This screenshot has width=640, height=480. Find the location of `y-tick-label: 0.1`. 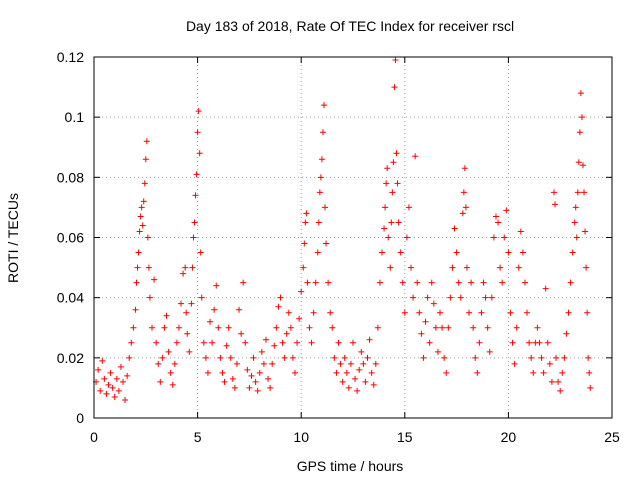

y-tick-label: 0.1 is located at coordinates (75, 117).